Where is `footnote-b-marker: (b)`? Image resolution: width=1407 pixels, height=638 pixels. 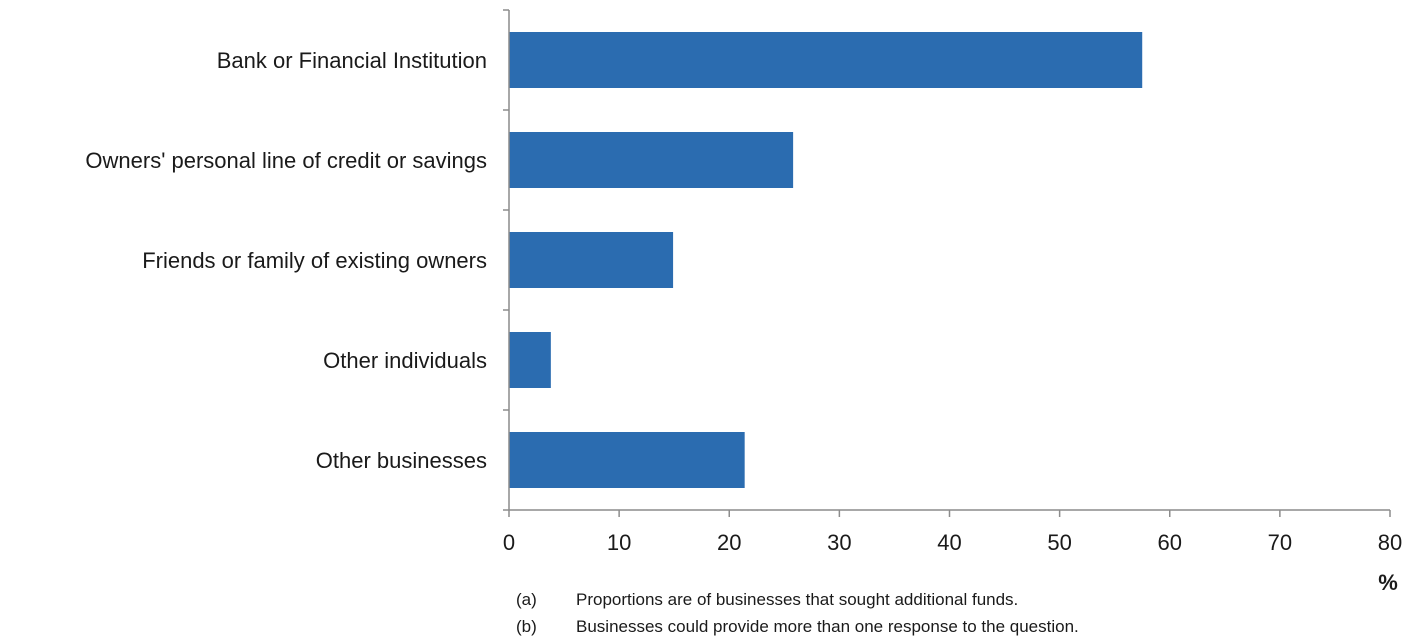
footnote-b-marker: (b) is located at coordinates (526, 626).